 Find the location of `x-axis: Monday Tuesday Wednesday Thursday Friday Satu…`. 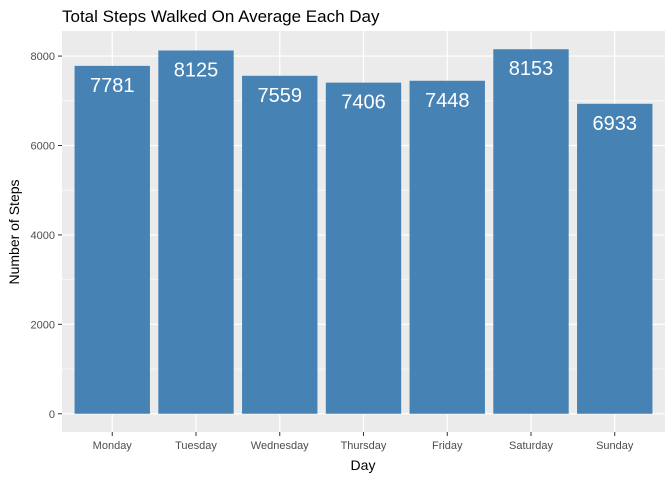

x-axis: Monday Tuesday Wednesday Thursday Friday Satu… is located at coordinates (363, 442).